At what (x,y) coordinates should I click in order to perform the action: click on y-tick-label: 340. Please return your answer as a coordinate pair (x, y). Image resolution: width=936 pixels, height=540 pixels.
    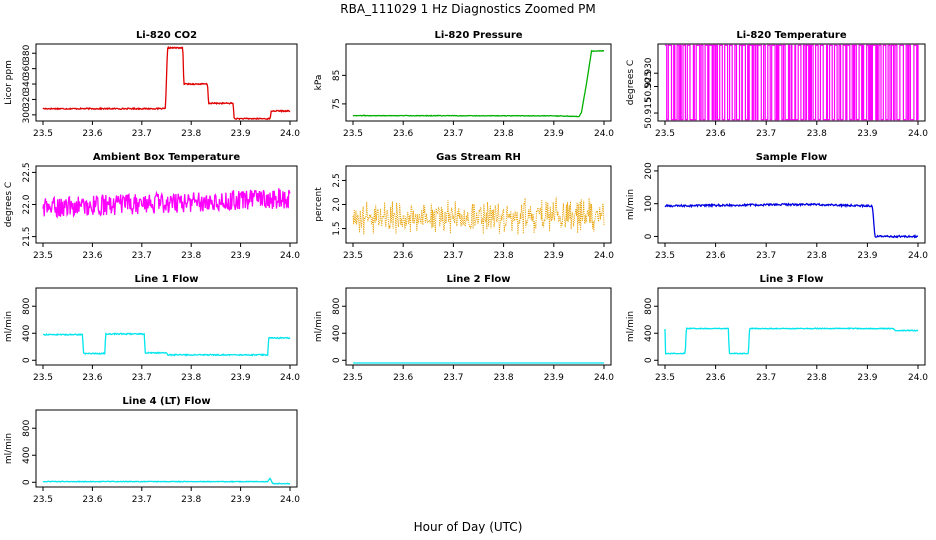
    Looking at the image, I should click on (27, 83).